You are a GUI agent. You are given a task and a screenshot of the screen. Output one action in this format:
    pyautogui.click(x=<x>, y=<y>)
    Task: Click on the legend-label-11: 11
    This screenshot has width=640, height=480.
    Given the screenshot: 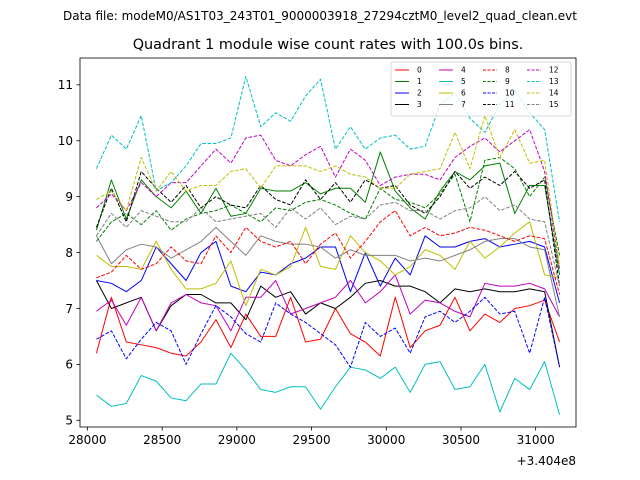 What is the action you would take?
    pyautogui.click(x=510, y=104)
    